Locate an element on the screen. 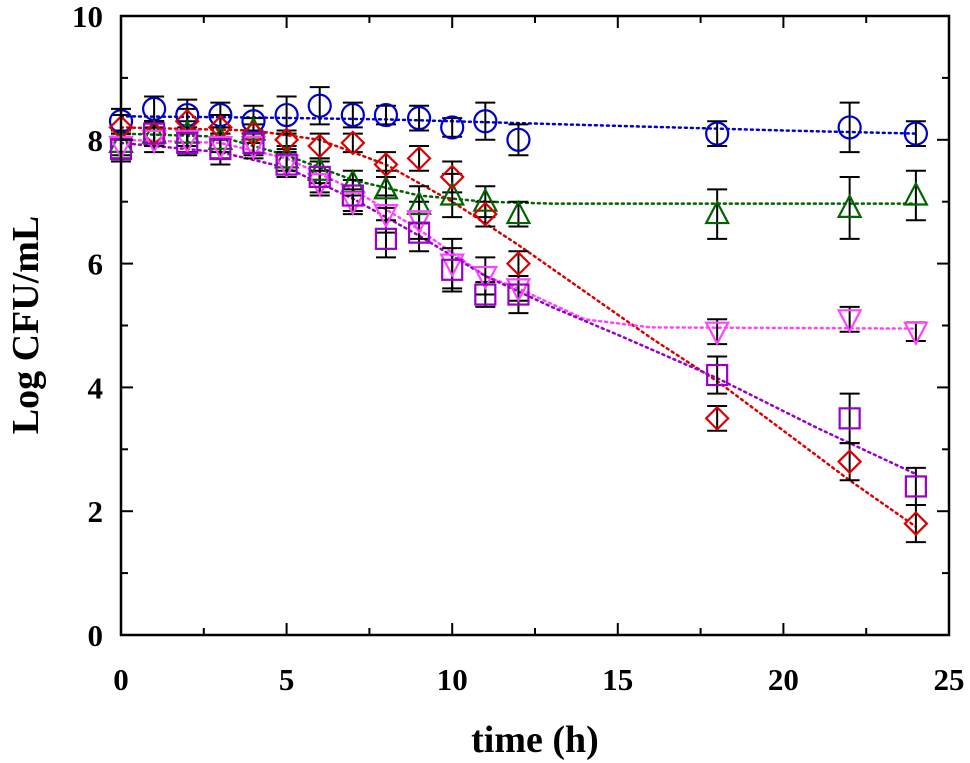  y-tick-label: 6 is located at coordinates (96, 264).